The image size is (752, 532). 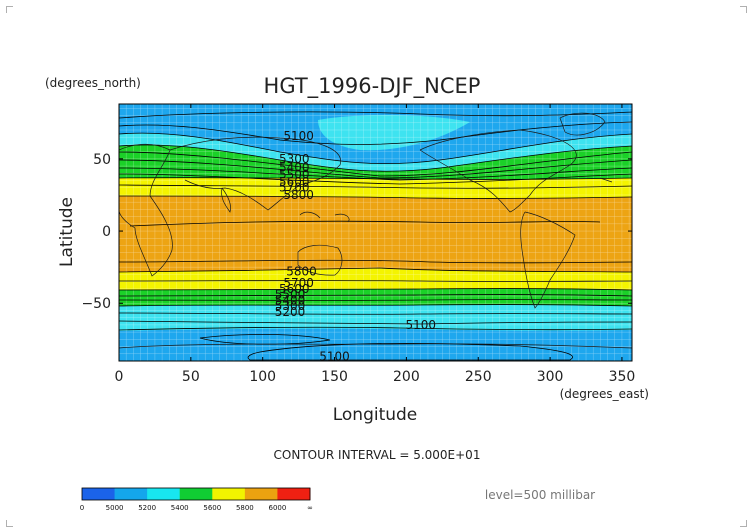 I want to click on crop-mark-bottom-left, so click(x=9, y=523).